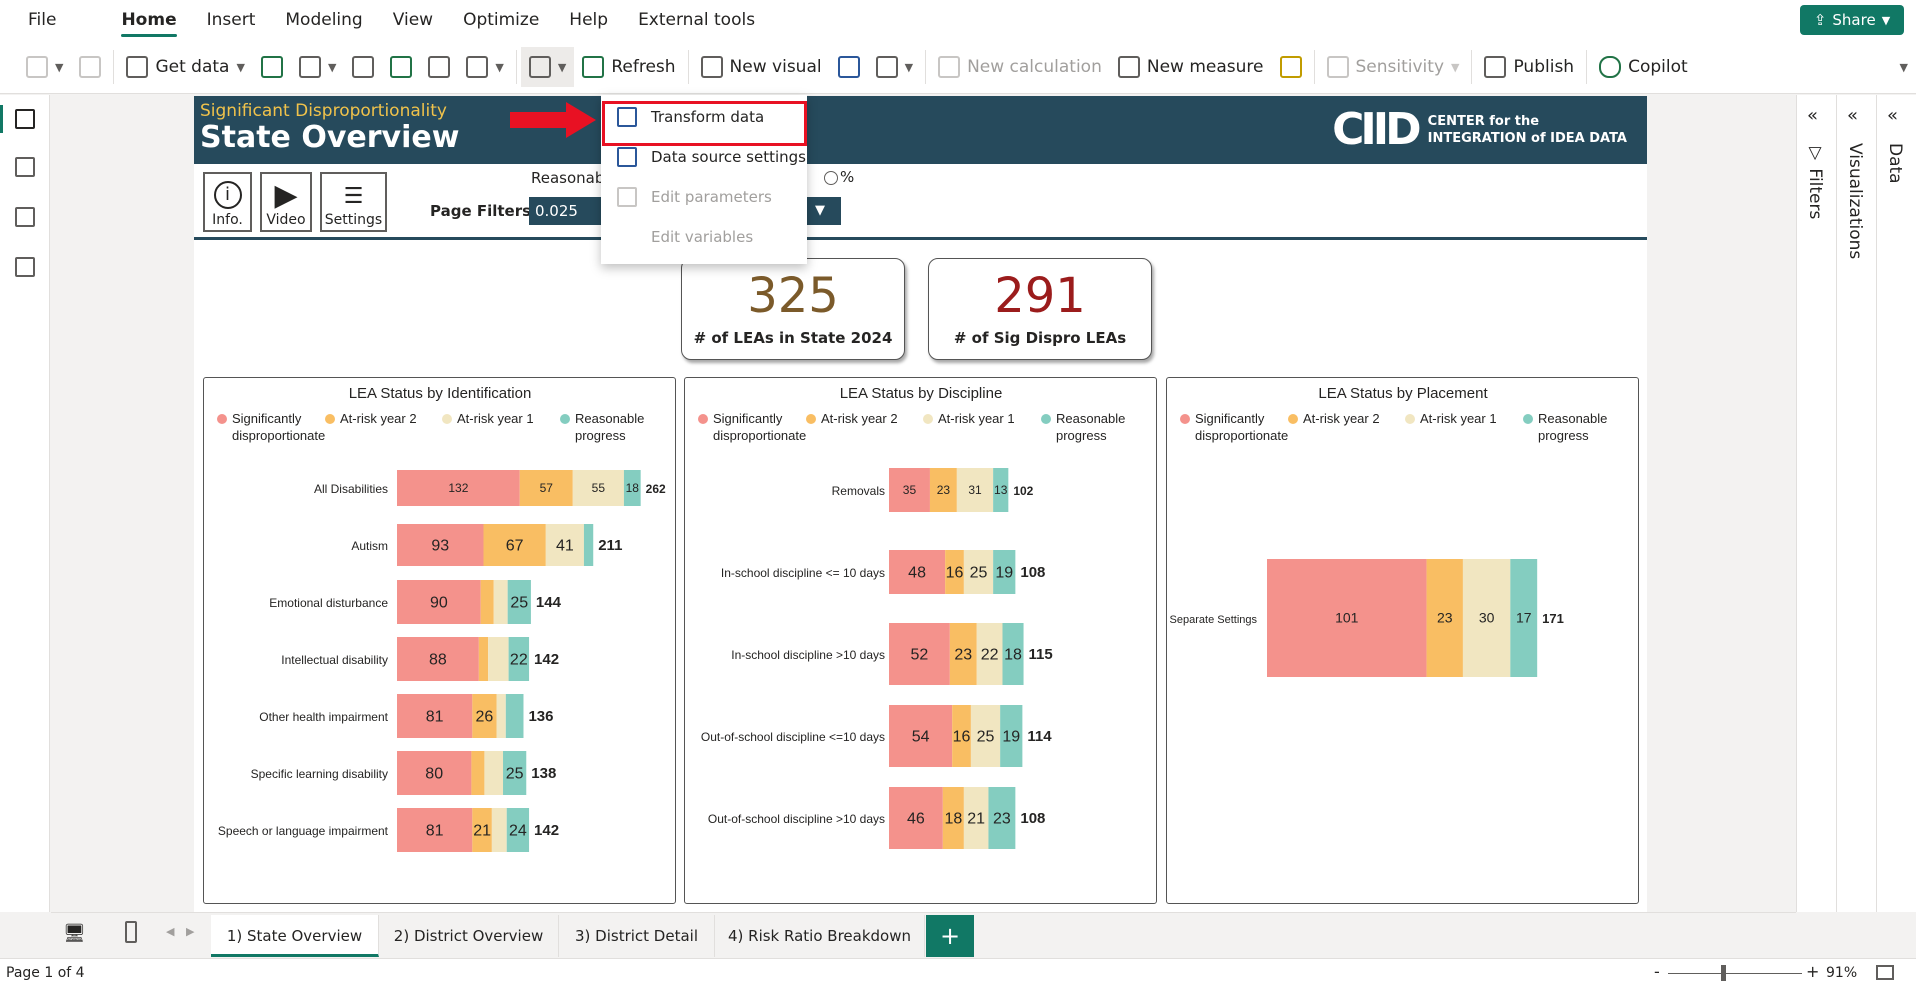 This screenshot has width=1916, height=986. What do you see at coordinates (74, 933) in the screenshot?
I see `desktop-layout-icon: 🖥` at bounding box center [74, 933].